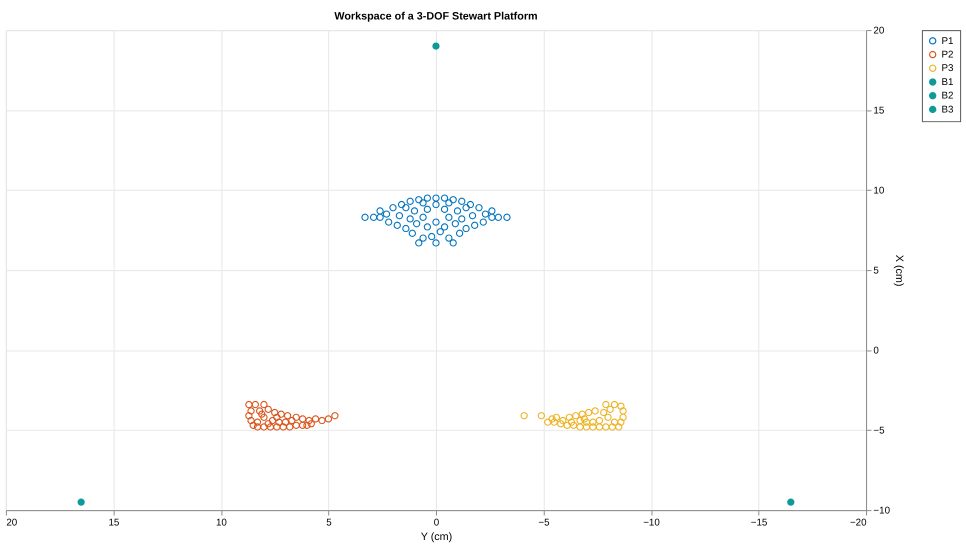 This screenshot has height=548, width=966. I want to click on x-tick-label: 5, so click(329, 522).